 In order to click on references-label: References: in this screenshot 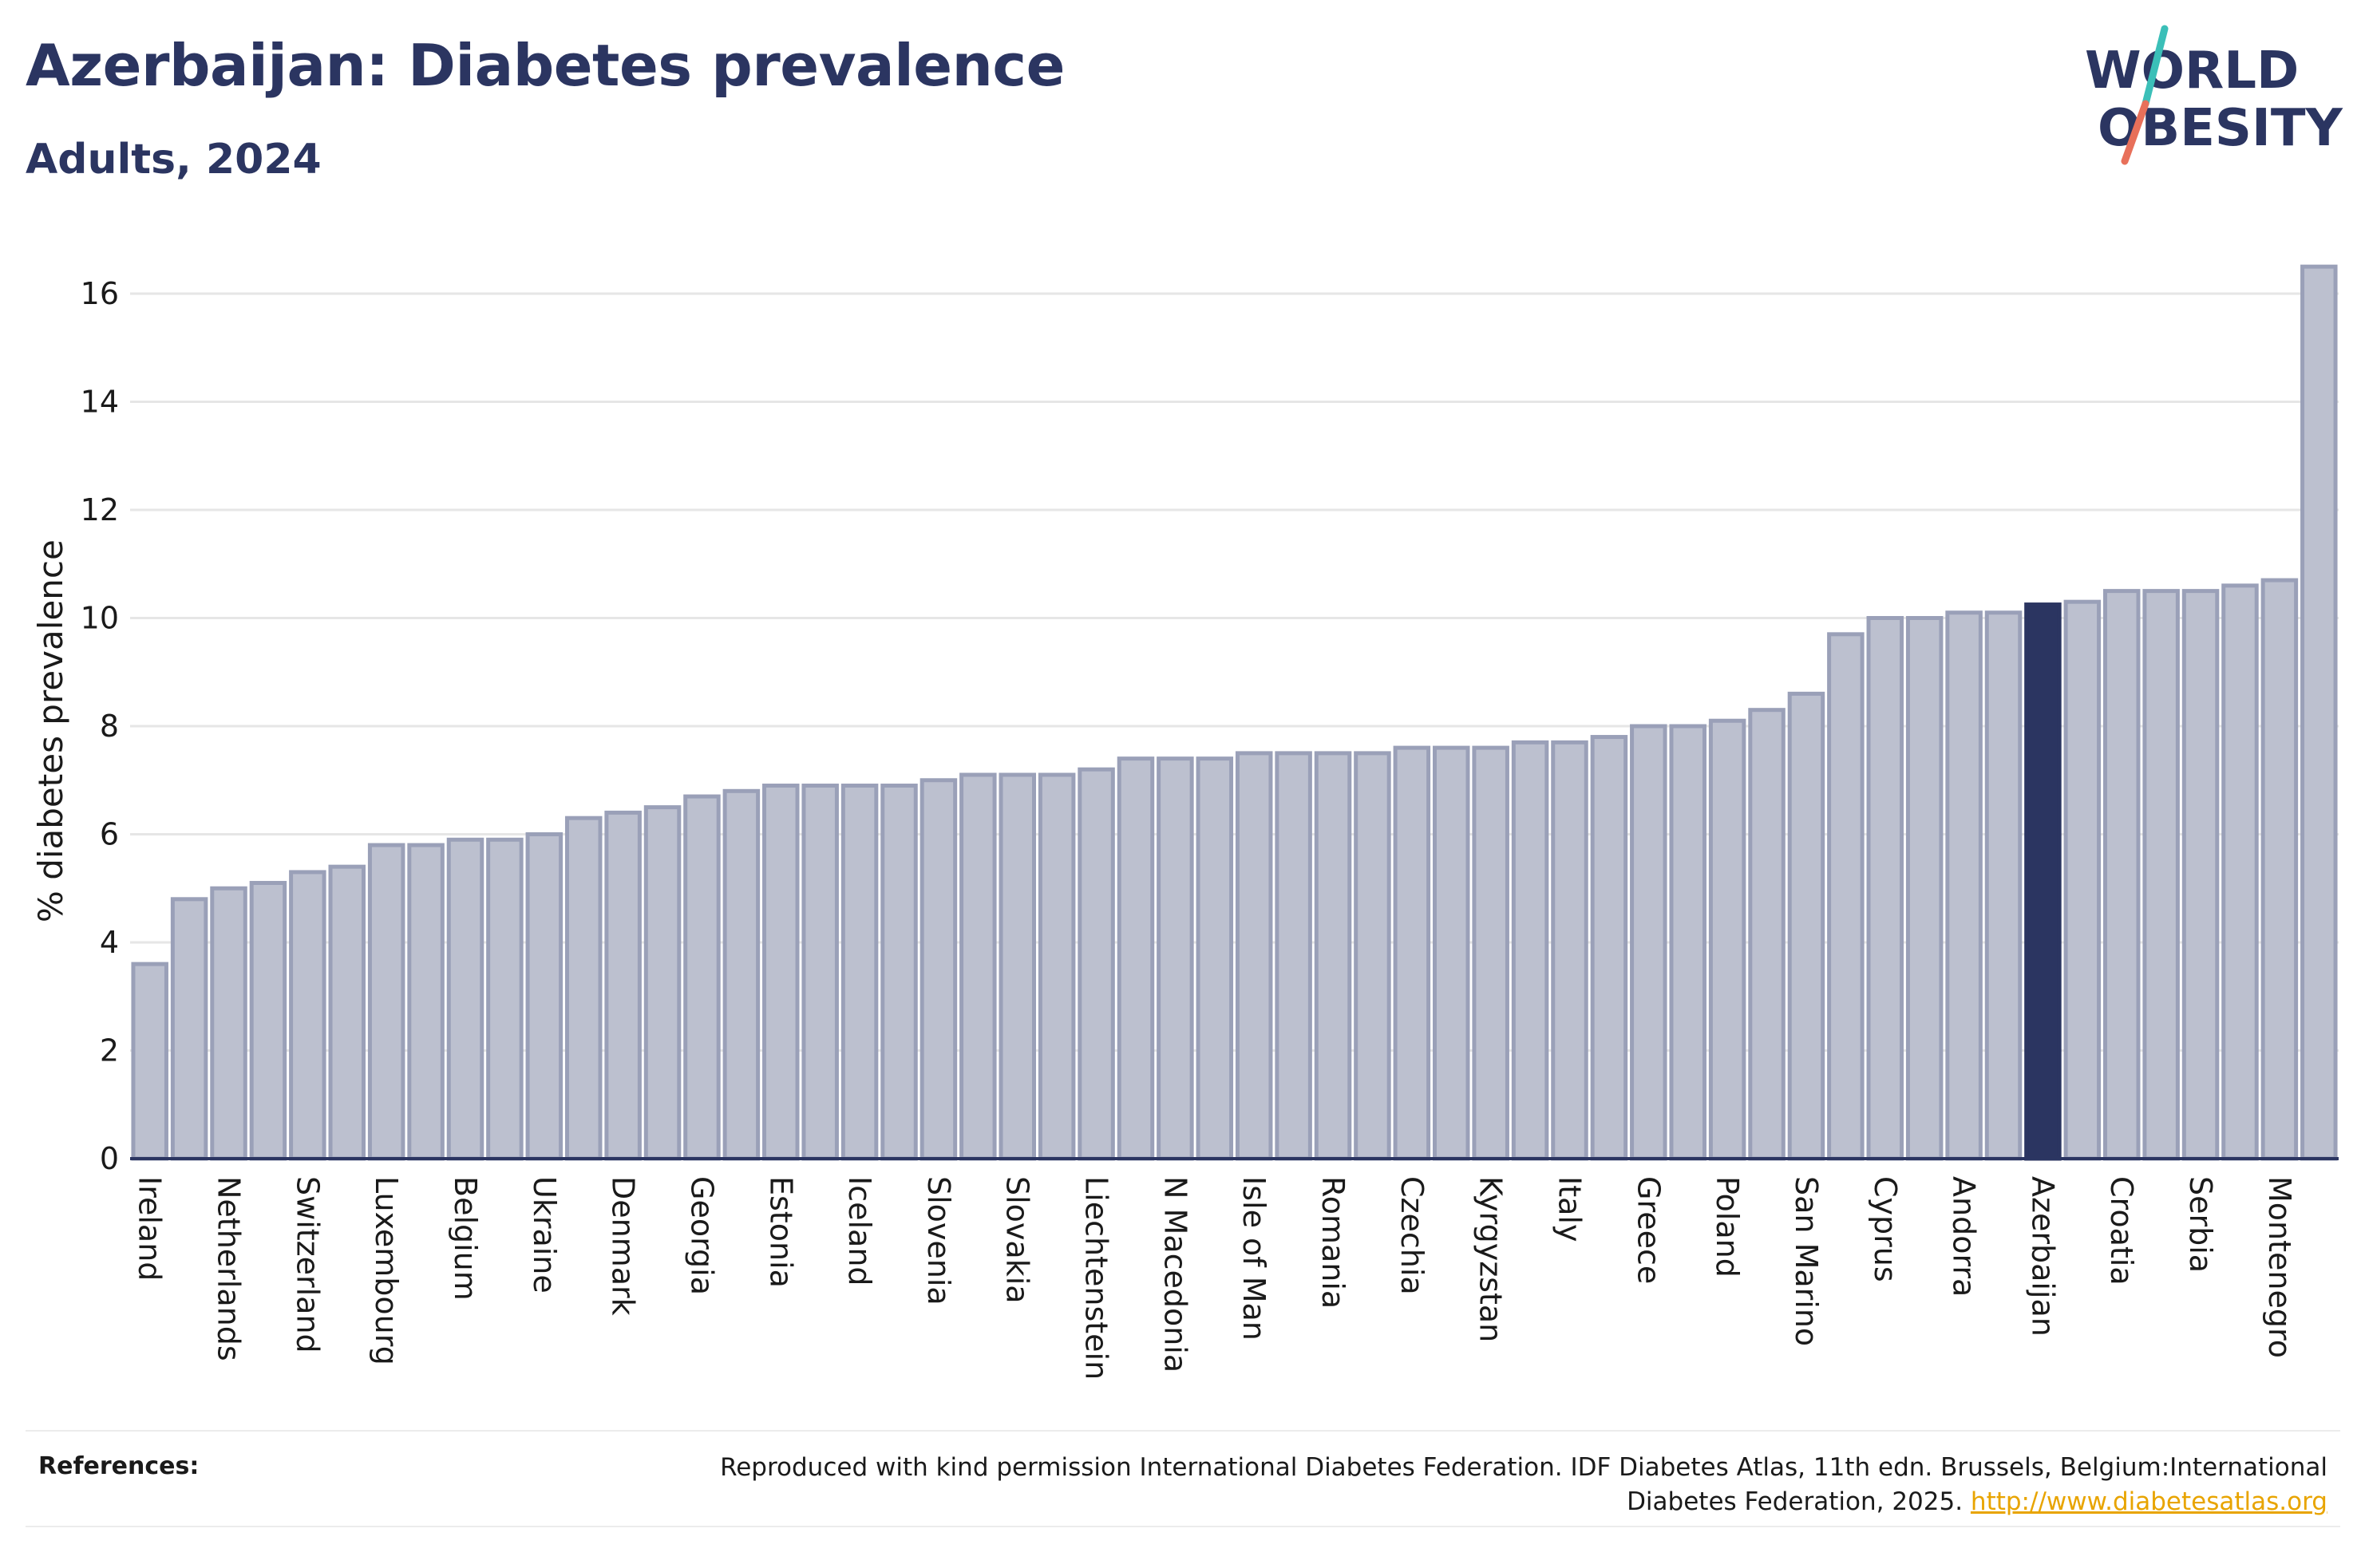, I will do `click(119, 1466)`.